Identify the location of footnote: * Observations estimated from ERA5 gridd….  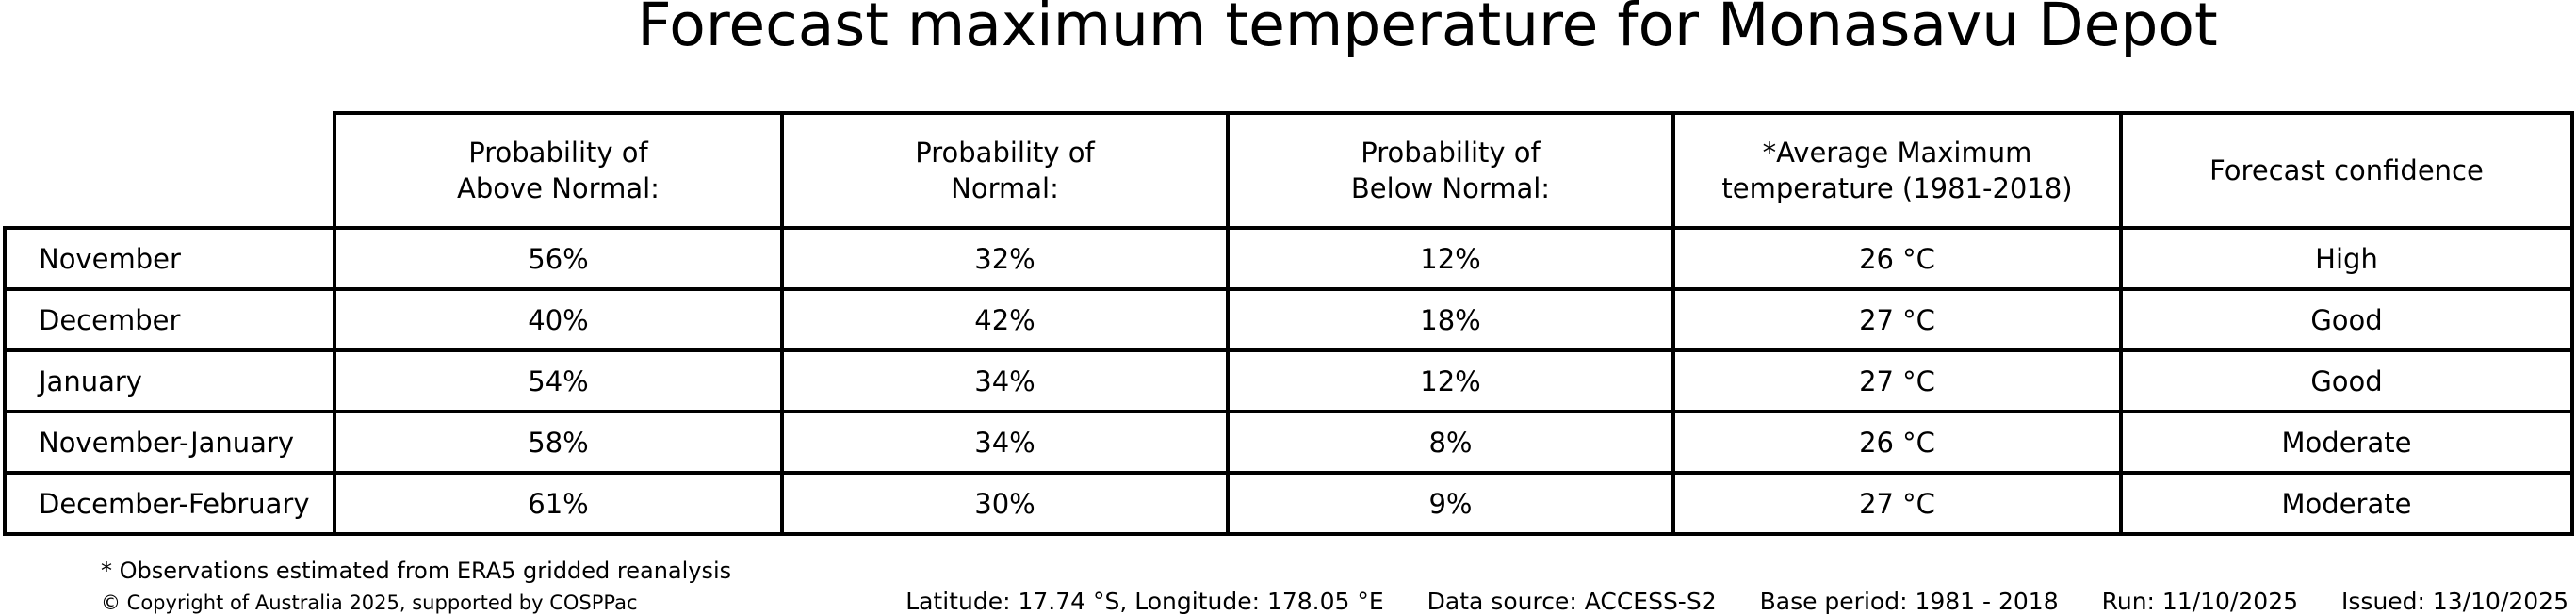
(416, 571).